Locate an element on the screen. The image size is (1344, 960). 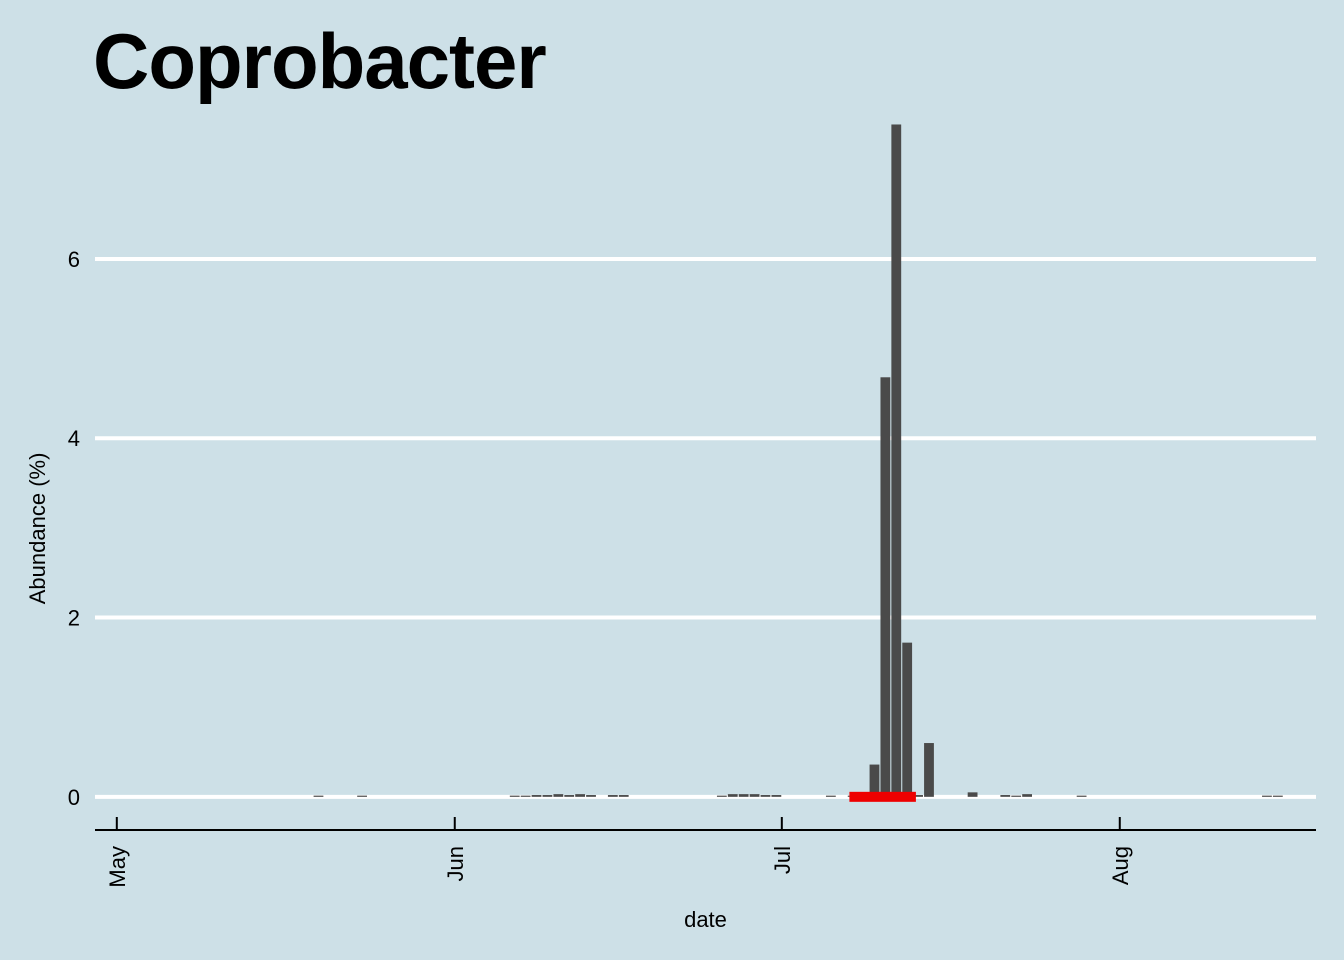
y-tick-label: 6 is located at coordinates (74, 259).